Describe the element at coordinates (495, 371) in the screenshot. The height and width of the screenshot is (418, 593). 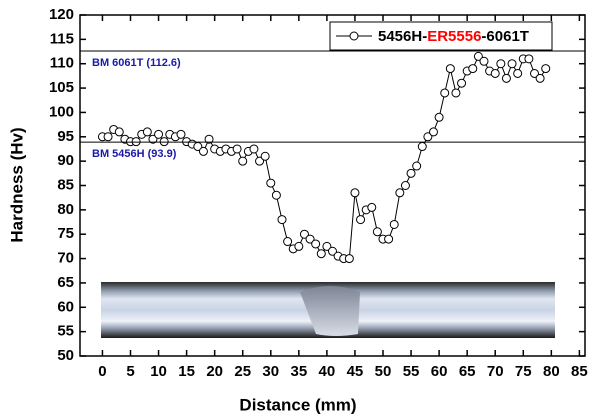
I see `x-tick-label: 70` at that location.